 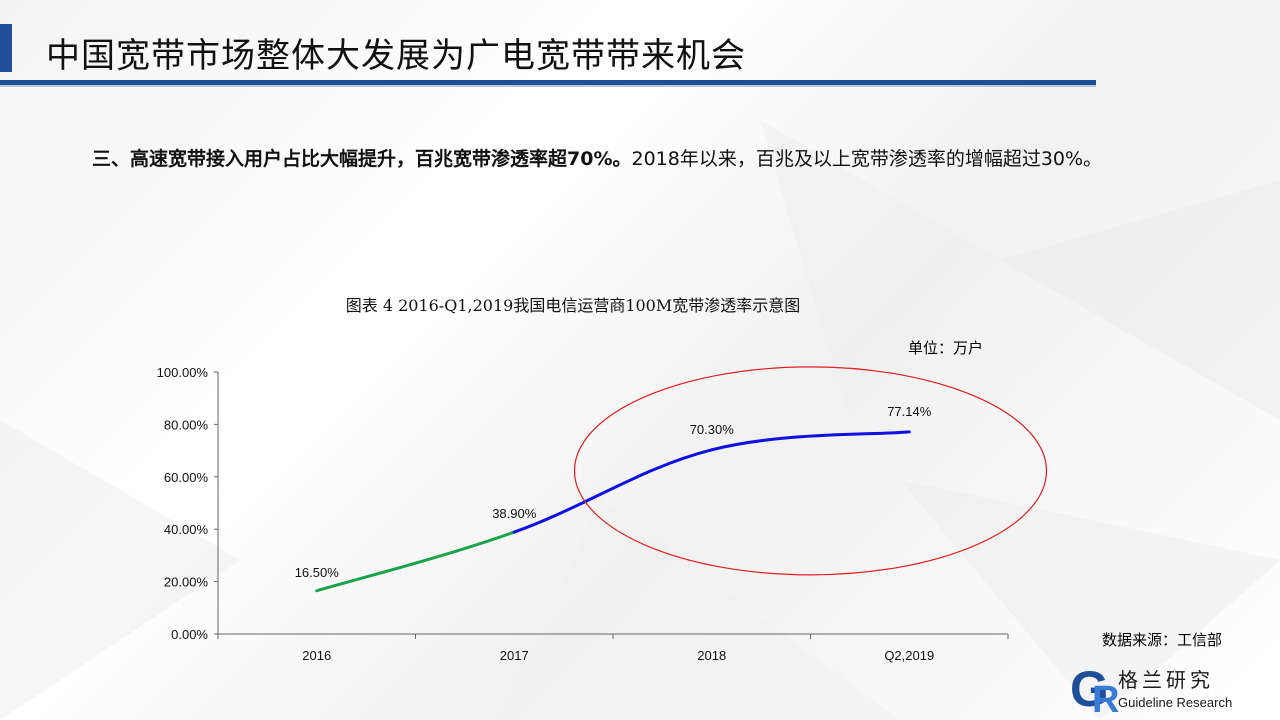 What do you see at coordinates (362, 159) in the screenshot?
I see `summary-bold: 三、高速宽带接入用户占比大幅提升，百兆宽带渗透率超70%。` at bounding box center [362, 159].